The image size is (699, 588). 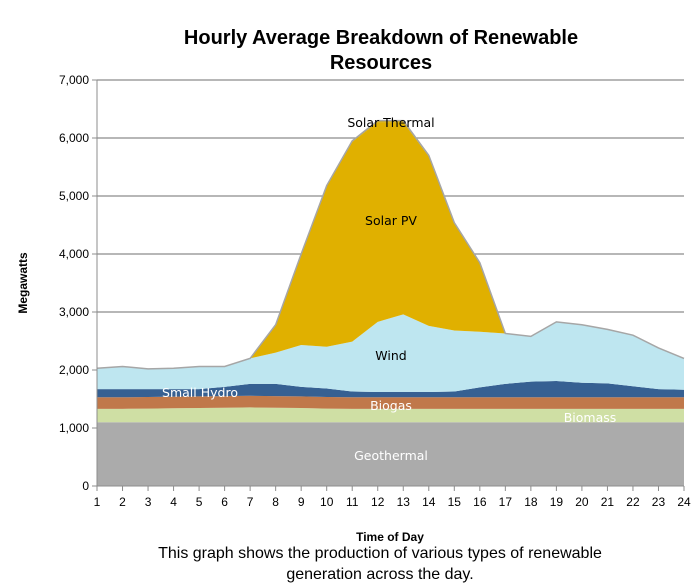 What do you see at coordinates (391, 220) in the screenshot?
I see `series-label-solar-pv: Solar PV` at bounding box center [391, 220].